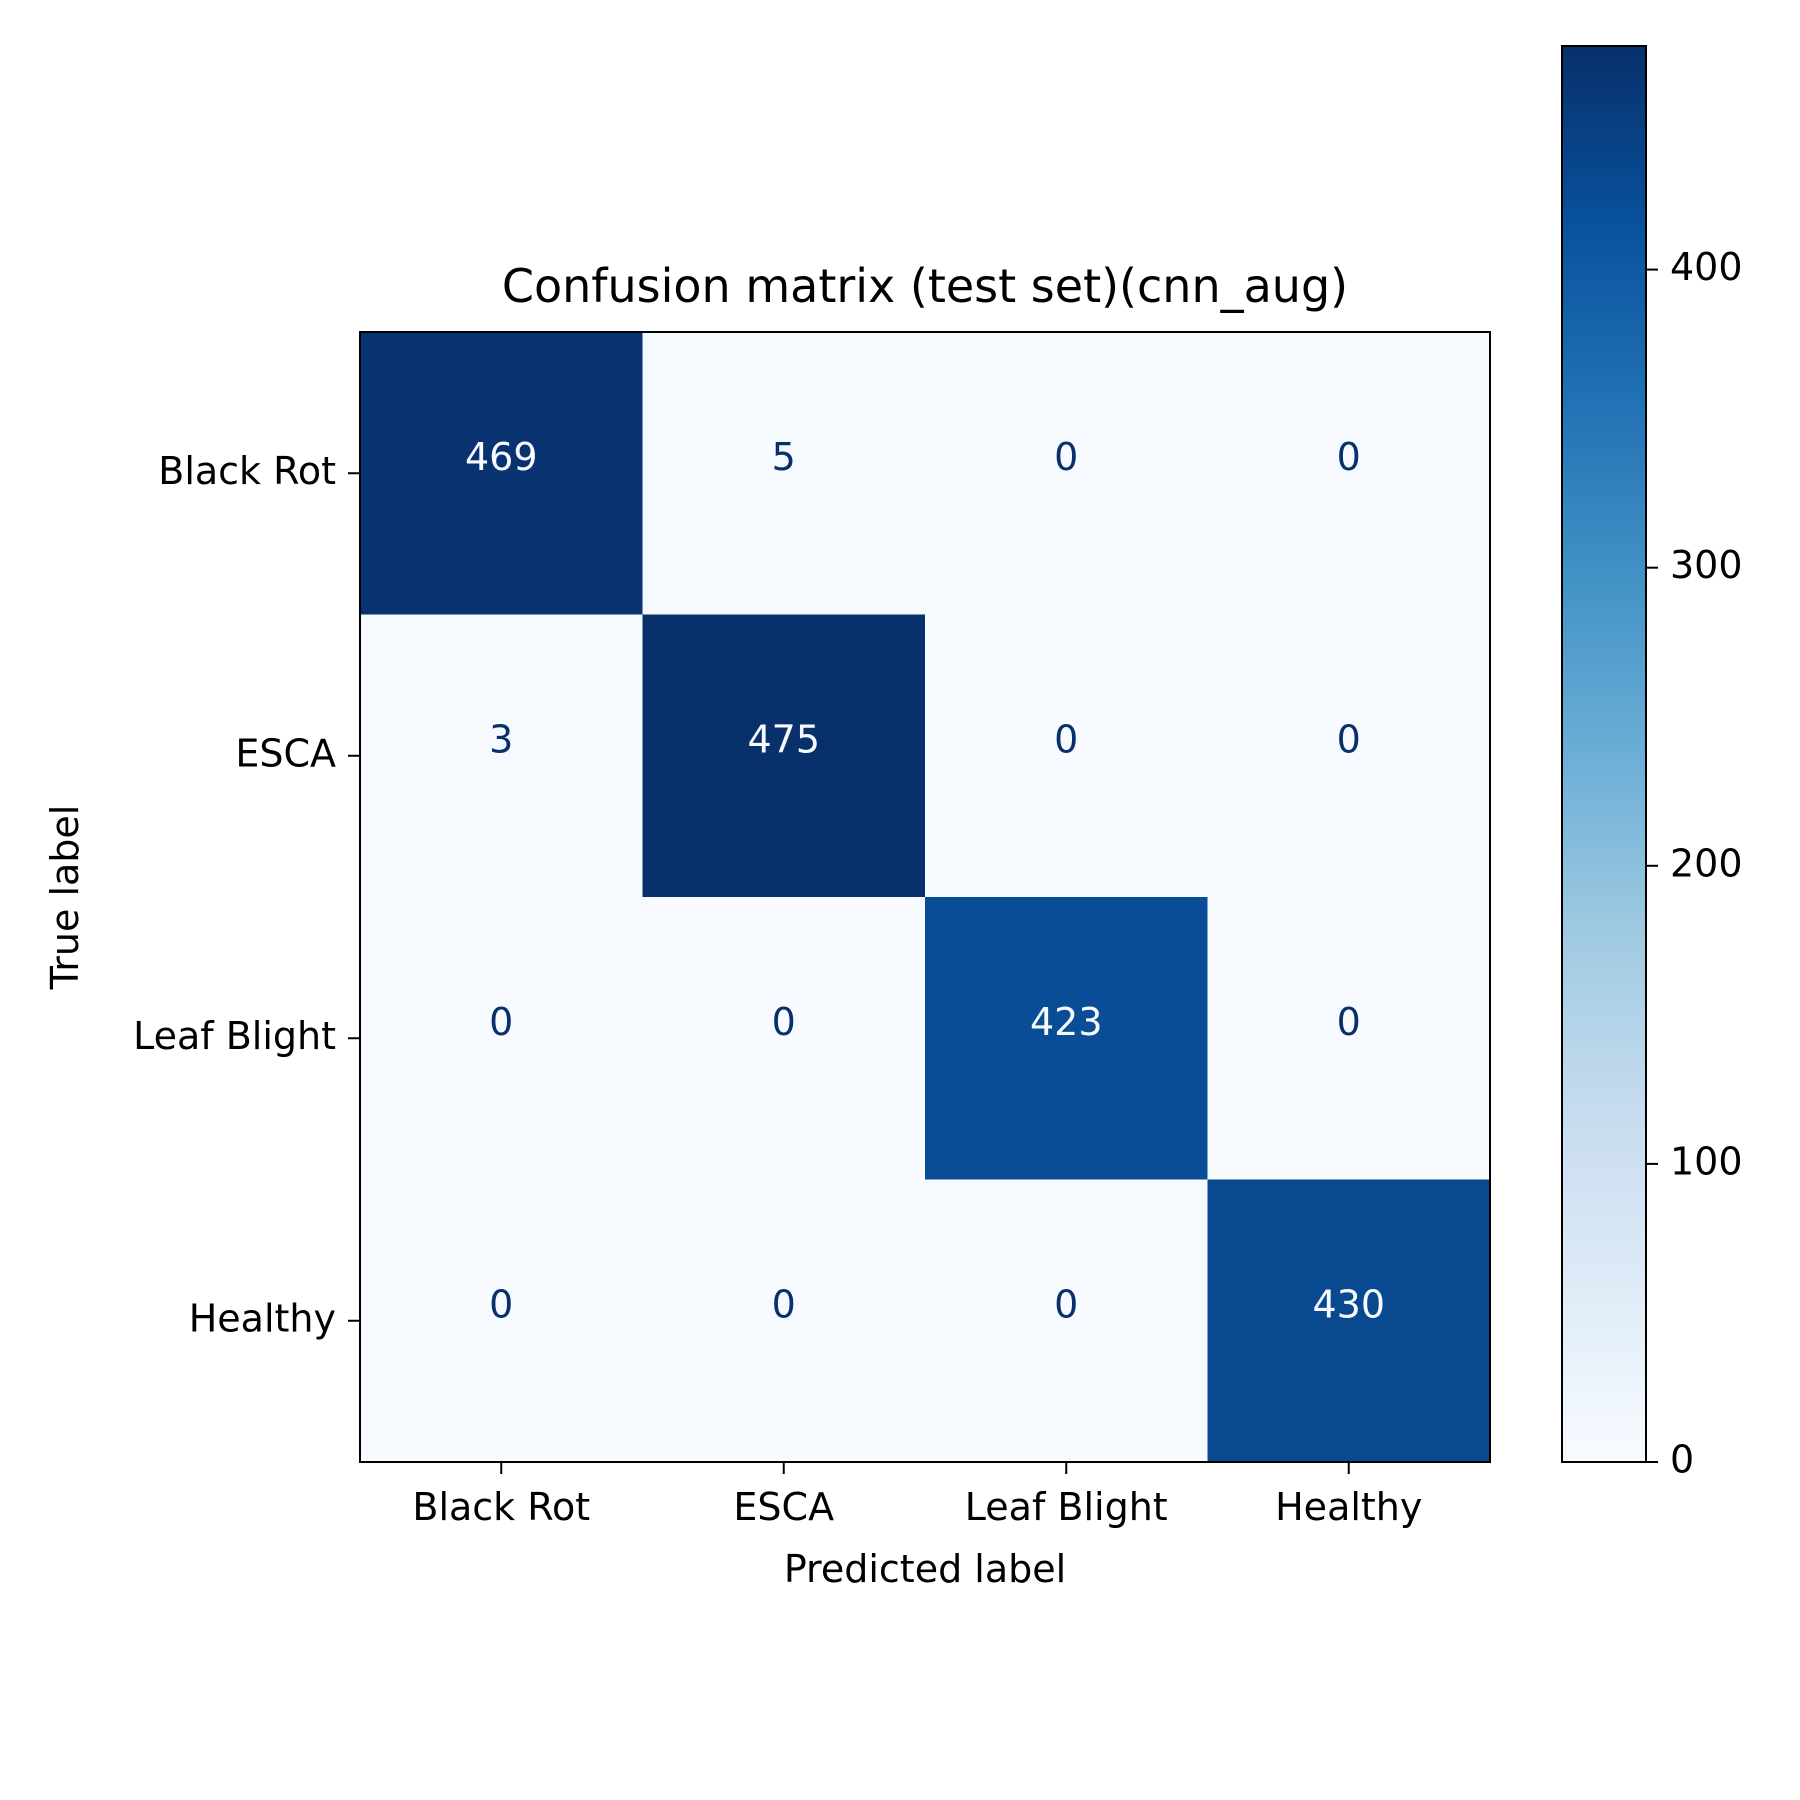 This screenshot has width=1800, height=1800. I want to click on cell-value-label: 3, so click(501, 739).